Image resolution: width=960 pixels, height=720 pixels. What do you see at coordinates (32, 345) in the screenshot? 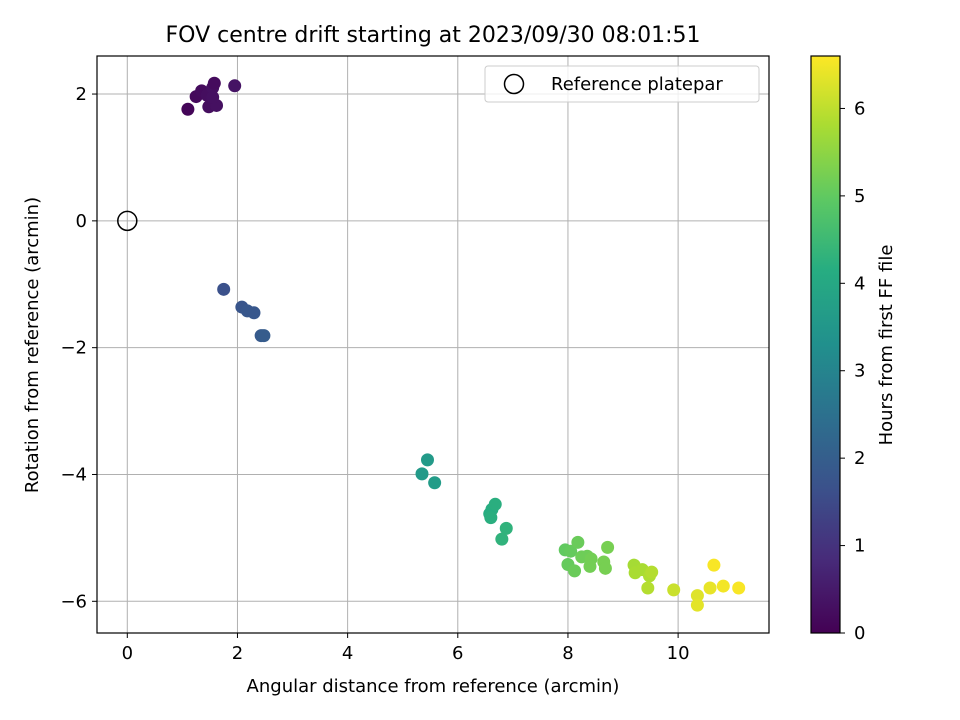
I see `y-axis-label: Rotation from reference (arcmin)` at bounding box center [32, 345].